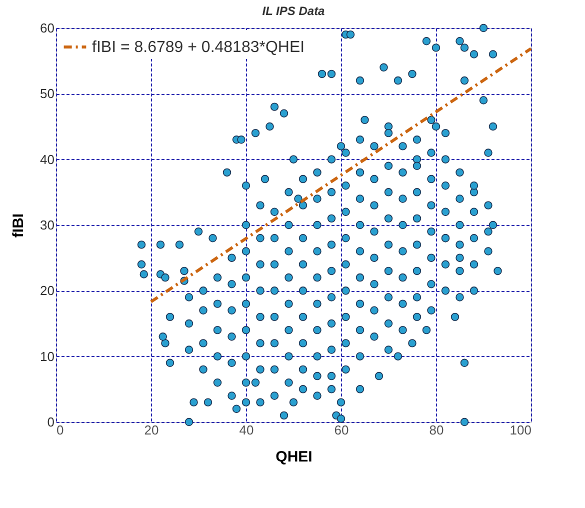 The height and width of the screenshot is (508, 585). I want to click on y-tick-label: 20, so click(47, 290).